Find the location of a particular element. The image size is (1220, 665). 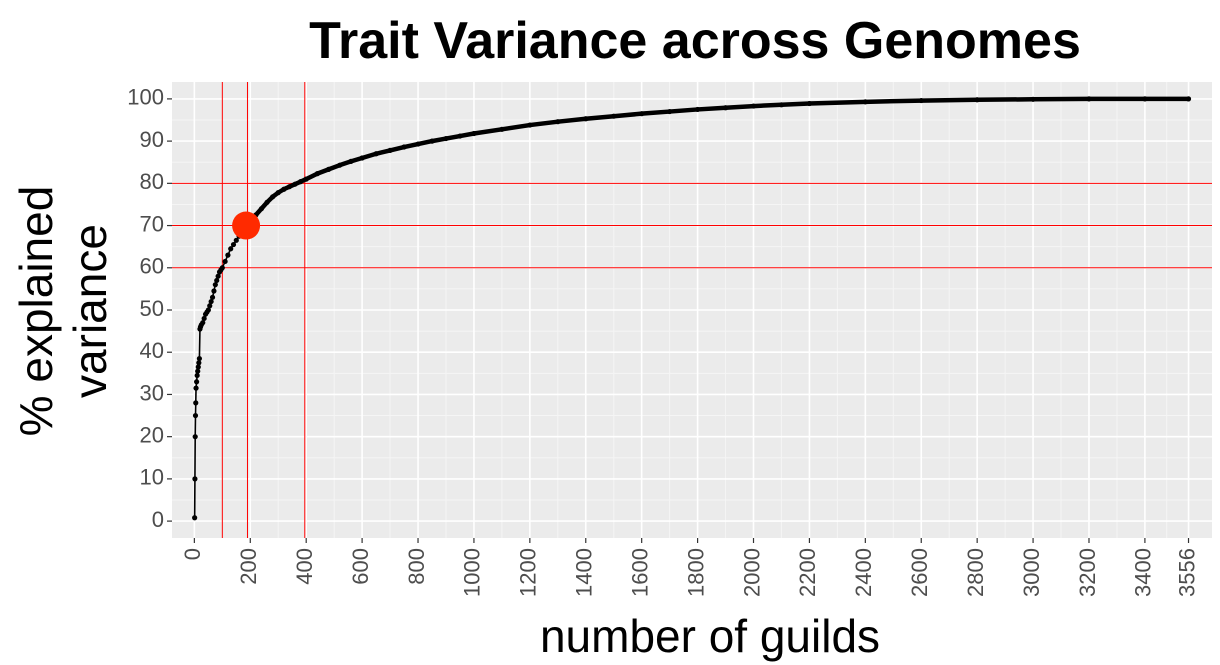

x-tick-label: 400 is located at coordinates (304, 566).